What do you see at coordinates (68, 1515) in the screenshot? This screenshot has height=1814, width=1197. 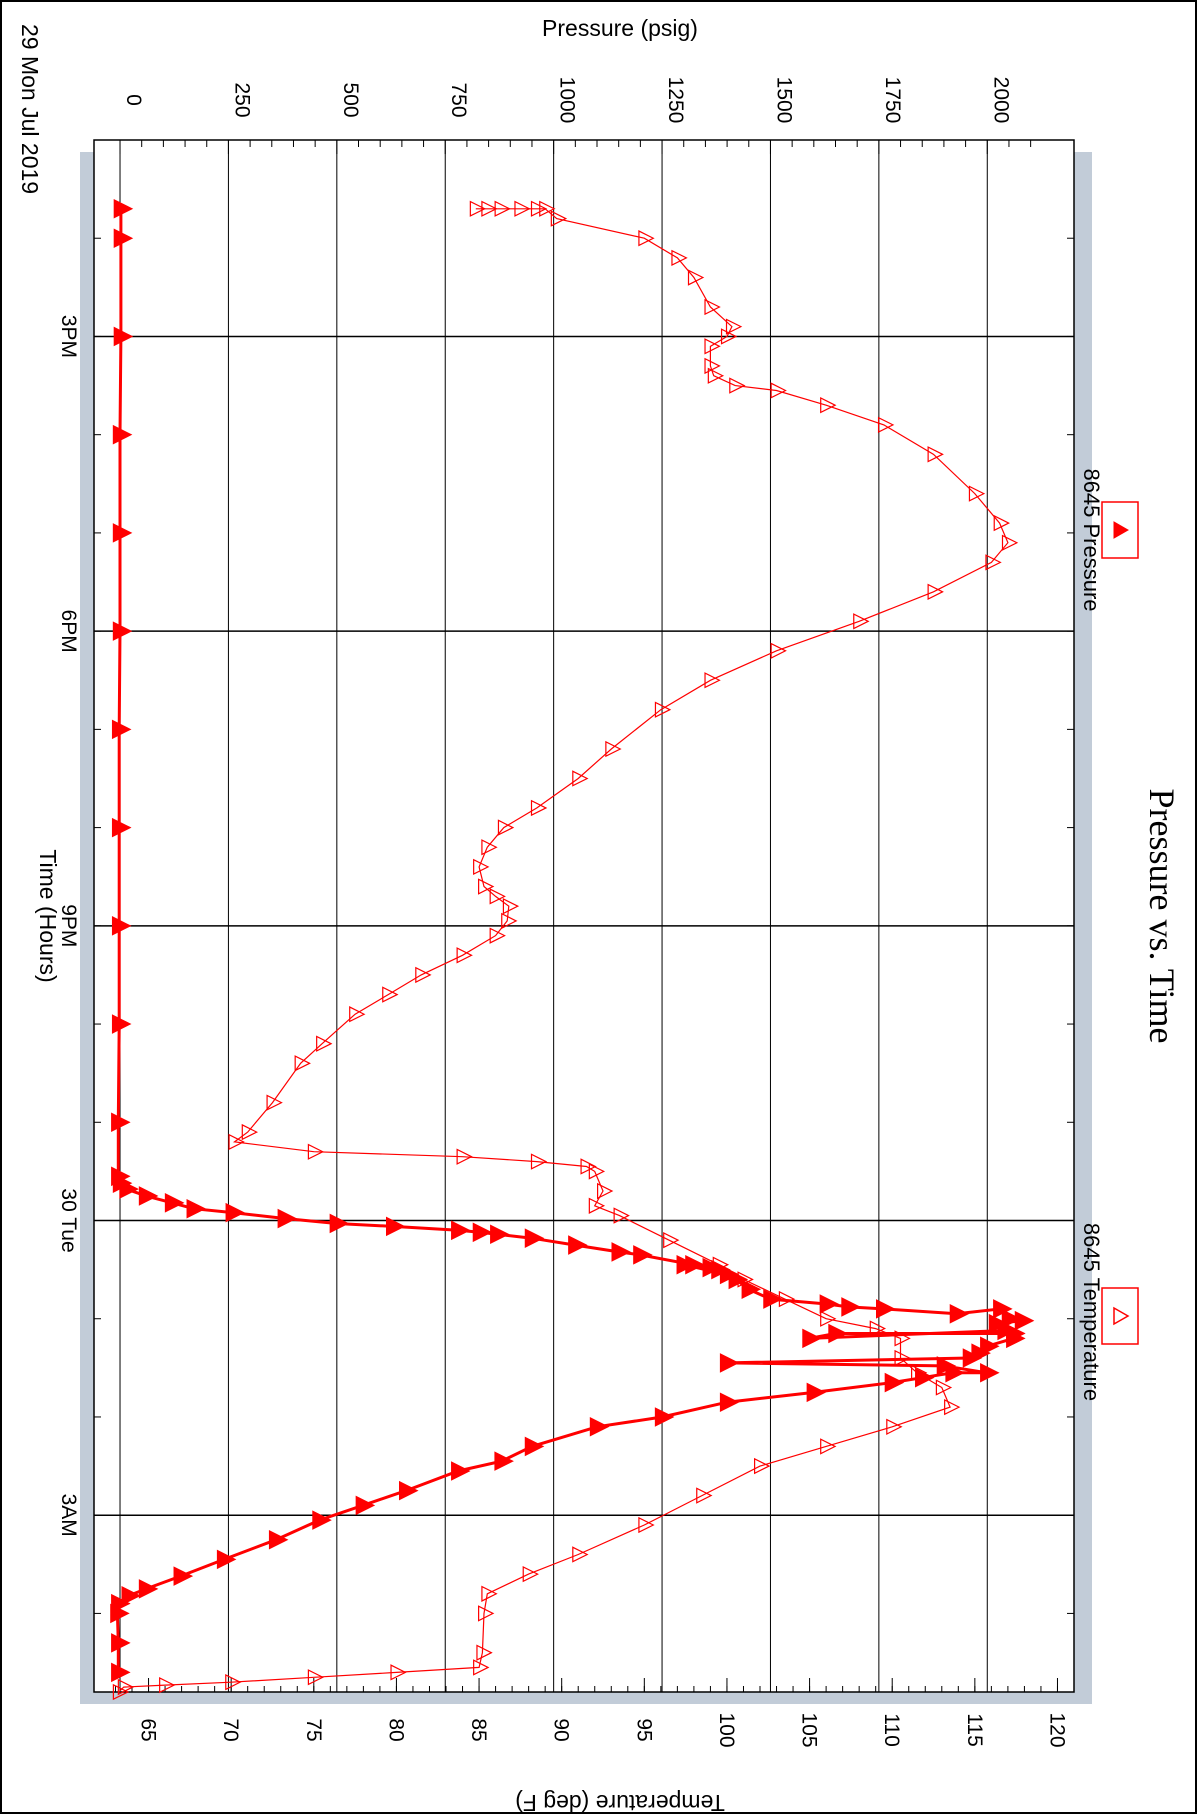 I see `time-tick-label: 3AM` at bounding box center [68, 1515].